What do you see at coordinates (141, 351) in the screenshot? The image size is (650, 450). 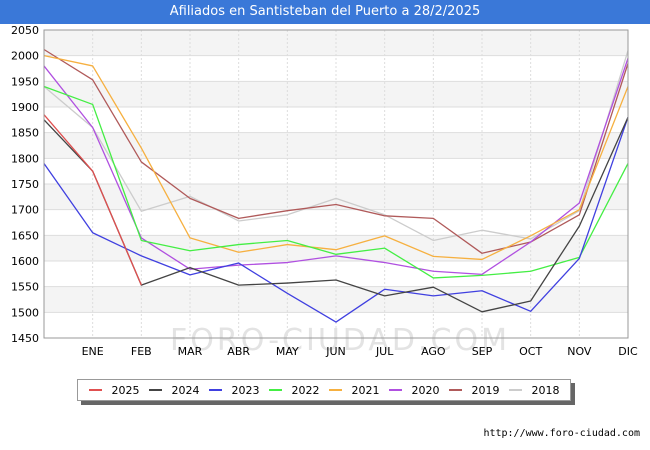 I see `x-tick-label: FEB` at bounding box center [141, 351].